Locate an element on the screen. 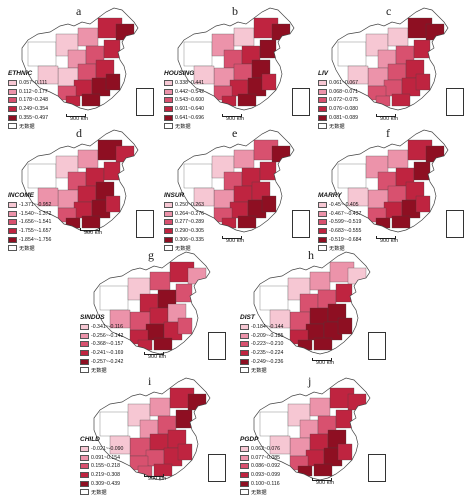  variable-name: PGDP is located at coordinates (249, 439).